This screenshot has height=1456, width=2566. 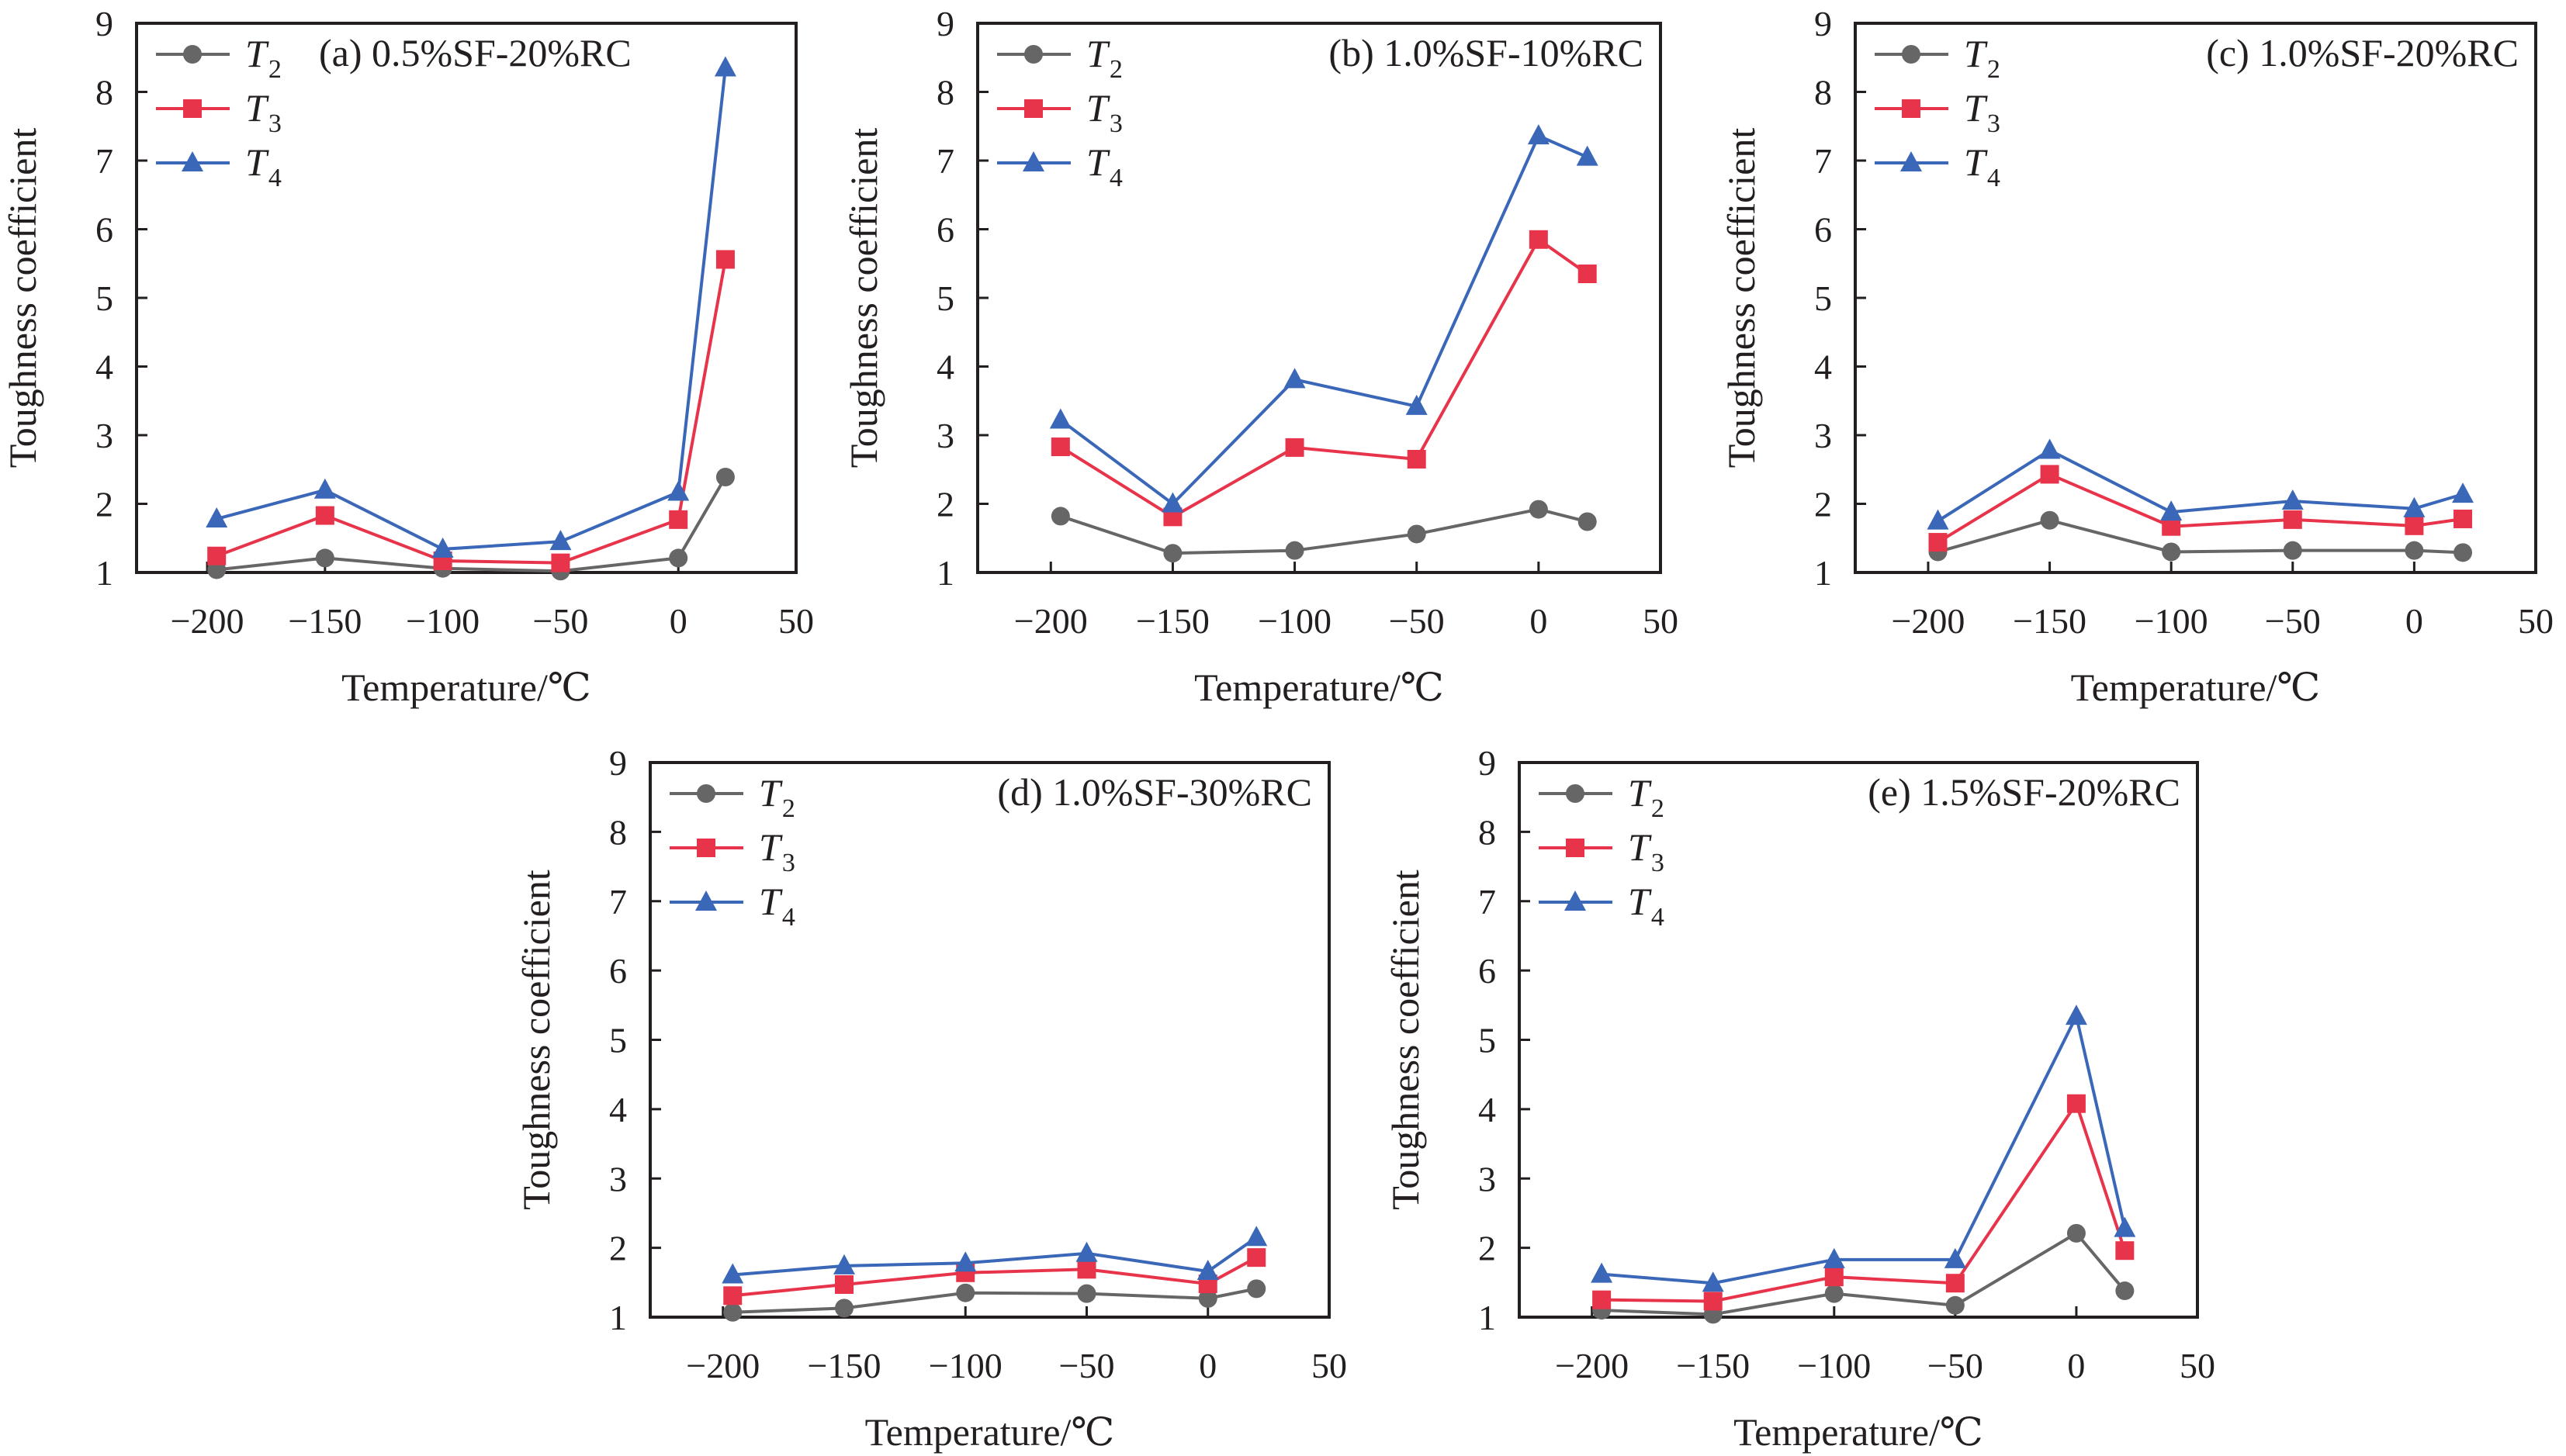 I want to click on legend-marker-T2, so click(x=1033, y=54).